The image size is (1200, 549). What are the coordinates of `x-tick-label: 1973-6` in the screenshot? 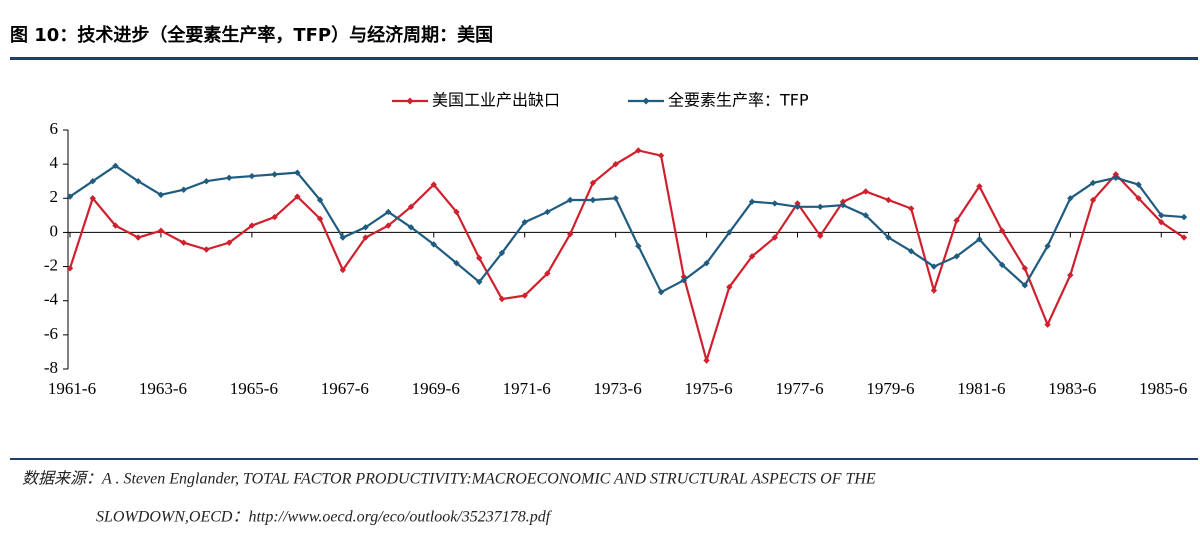 It's located at (618, 388).